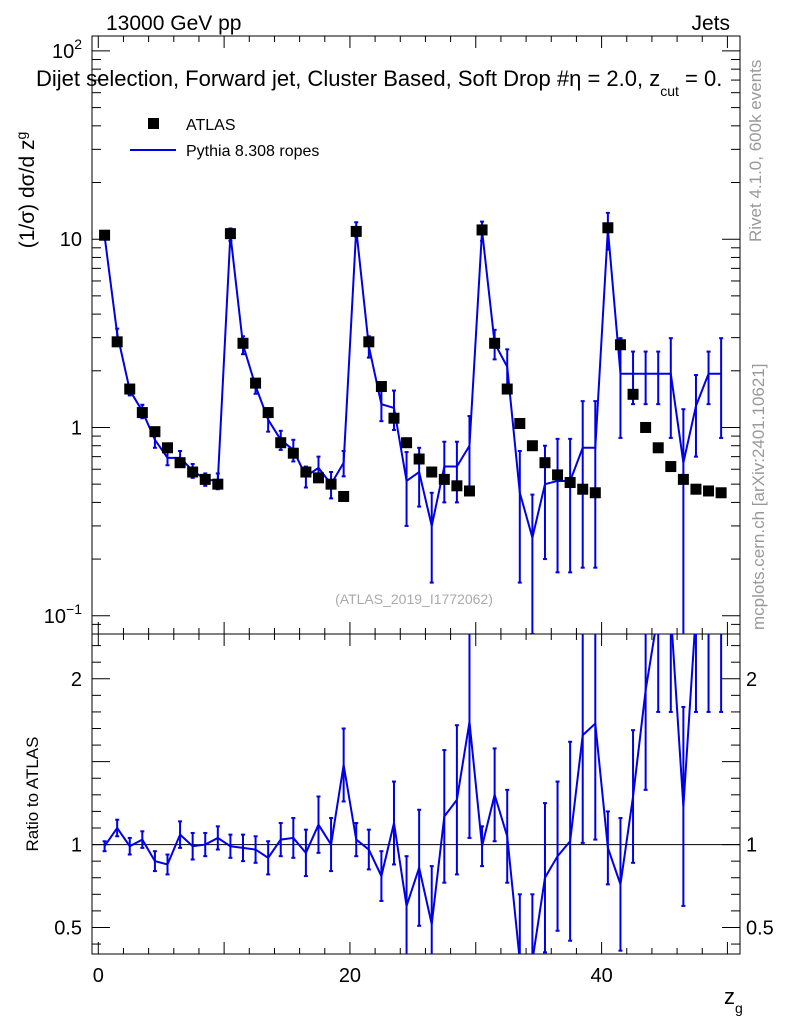  I want to click on top-y-tick-label: 10², so click(67, 49).